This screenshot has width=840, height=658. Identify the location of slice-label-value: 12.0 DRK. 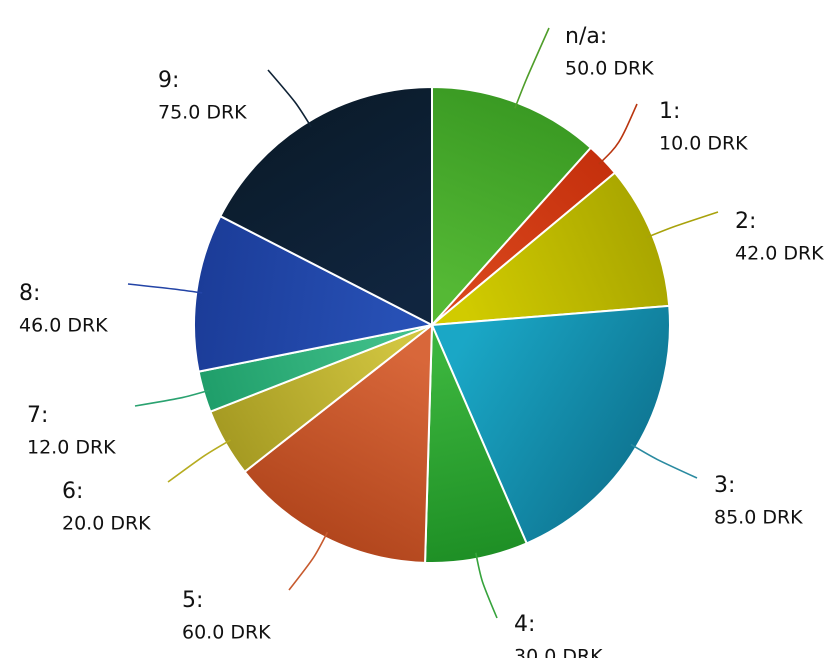
(71, 448).